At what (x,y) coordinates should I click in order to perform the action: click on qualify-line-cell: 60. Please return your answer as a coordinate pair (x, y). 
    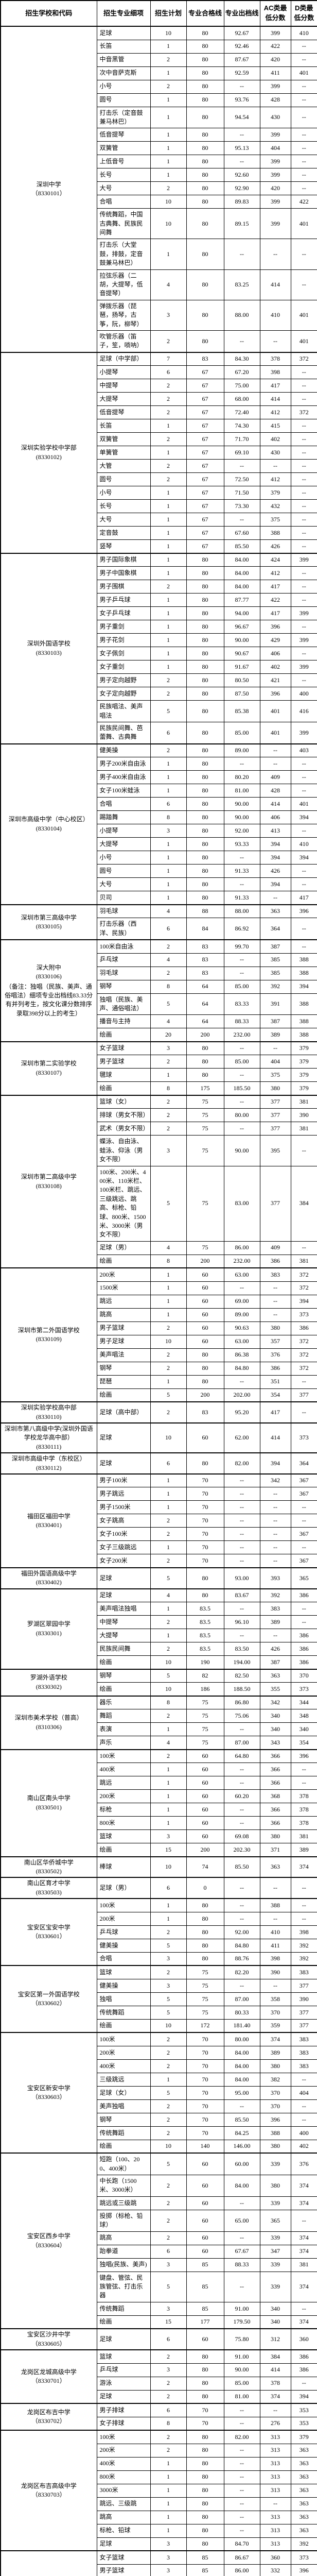
    Looking at the image, I should click on (205, 1301).